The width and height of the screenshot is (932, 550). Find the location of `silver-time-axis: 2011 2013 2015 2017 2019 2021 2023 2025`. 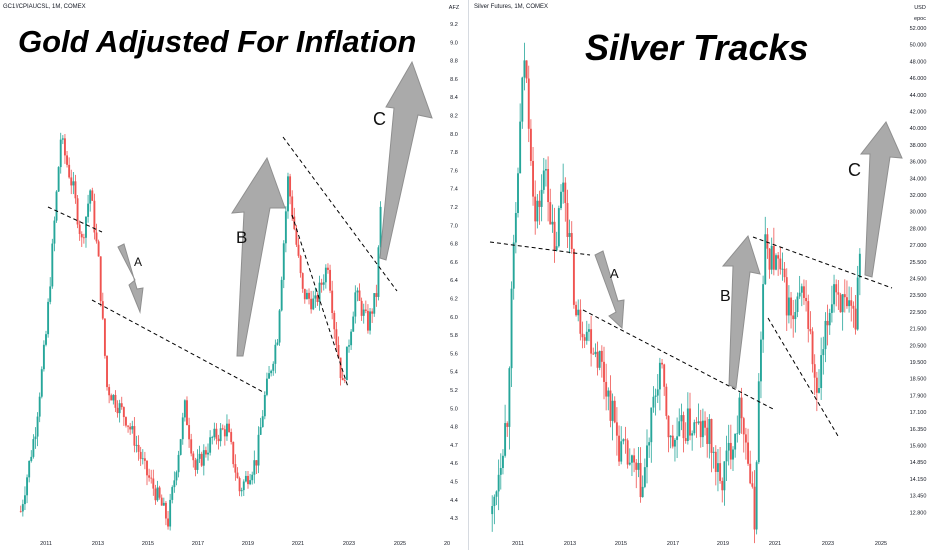

silver-time-axis: 2011 2013 2015 2017 2019 2021 2023 2025 is located at coordinates (699, 544).